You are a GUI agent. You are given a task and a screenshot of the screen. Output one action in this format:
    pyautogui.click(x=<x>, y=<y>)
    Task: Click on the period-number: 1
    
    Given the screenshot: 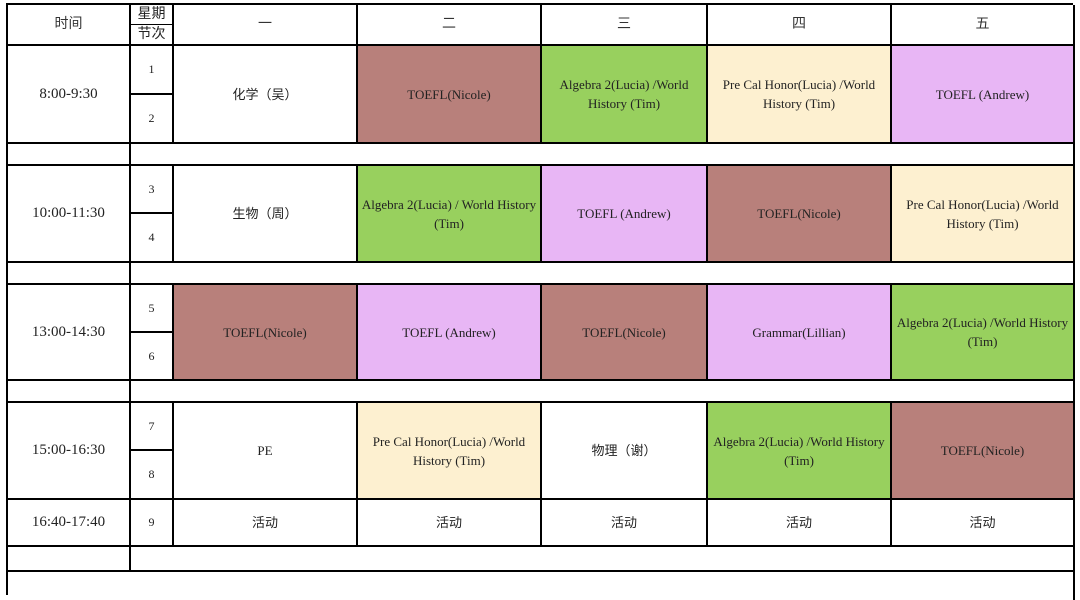 What is the action you would take?
    pyautogui.click(x=152, y=70)
    